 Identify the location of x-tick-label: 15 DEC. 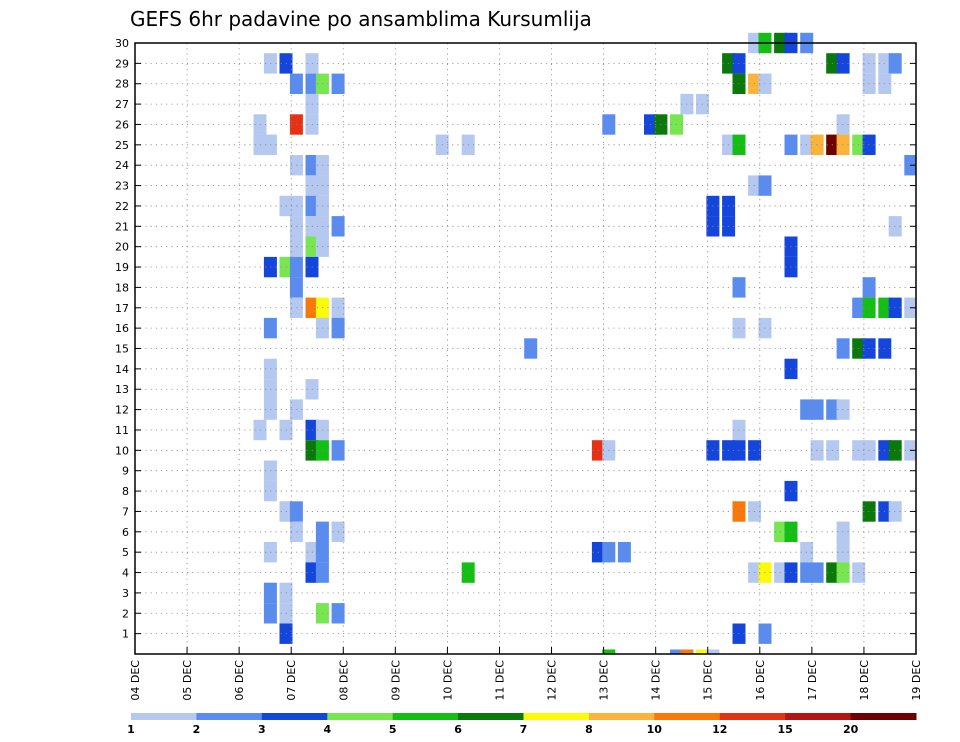
(708, 680).